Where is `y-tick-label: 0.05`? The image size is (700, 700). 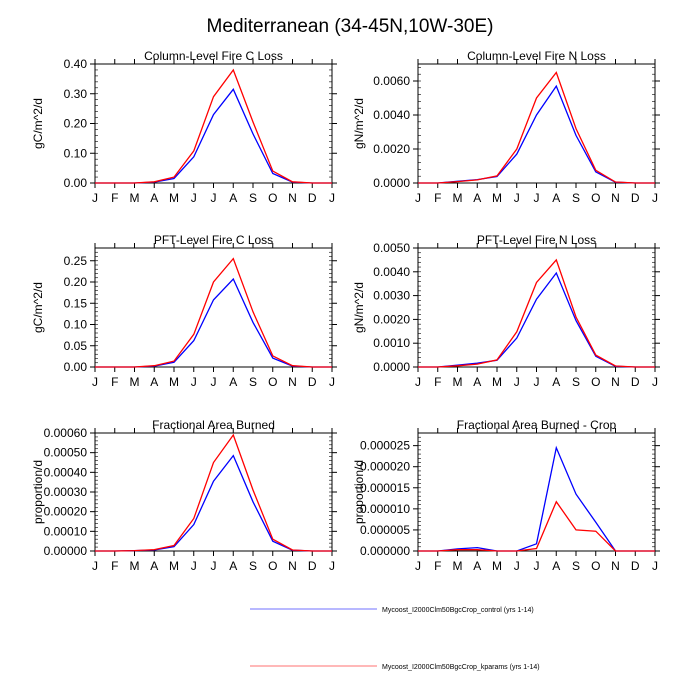 y-tick-label: 0.05 is located at coordinates (76, 346).